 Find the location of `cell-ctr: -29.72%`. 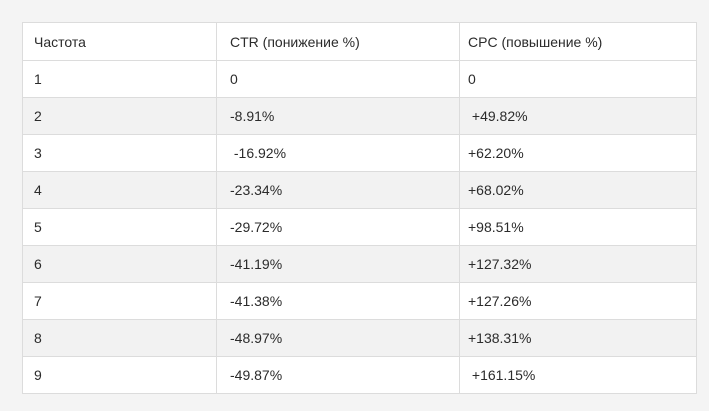

cell-ctr: -29.72% is located at coordinates (338, 227).